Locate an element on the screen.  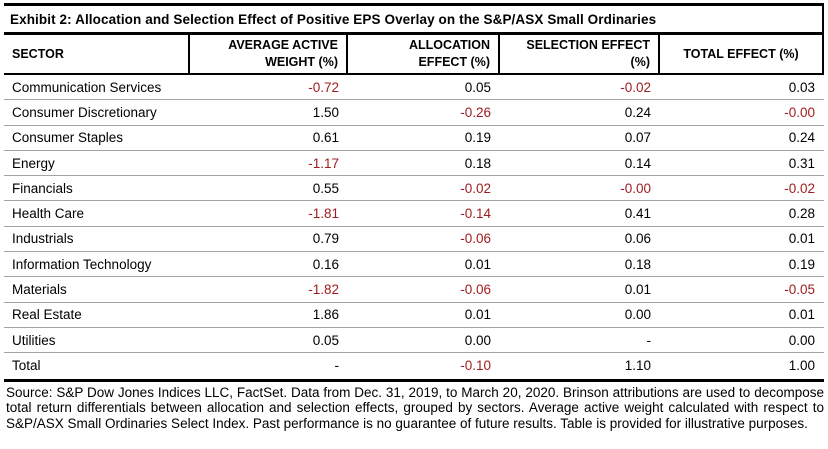
total-effect-cell: 0.19 is located at coordinates (801, 264).